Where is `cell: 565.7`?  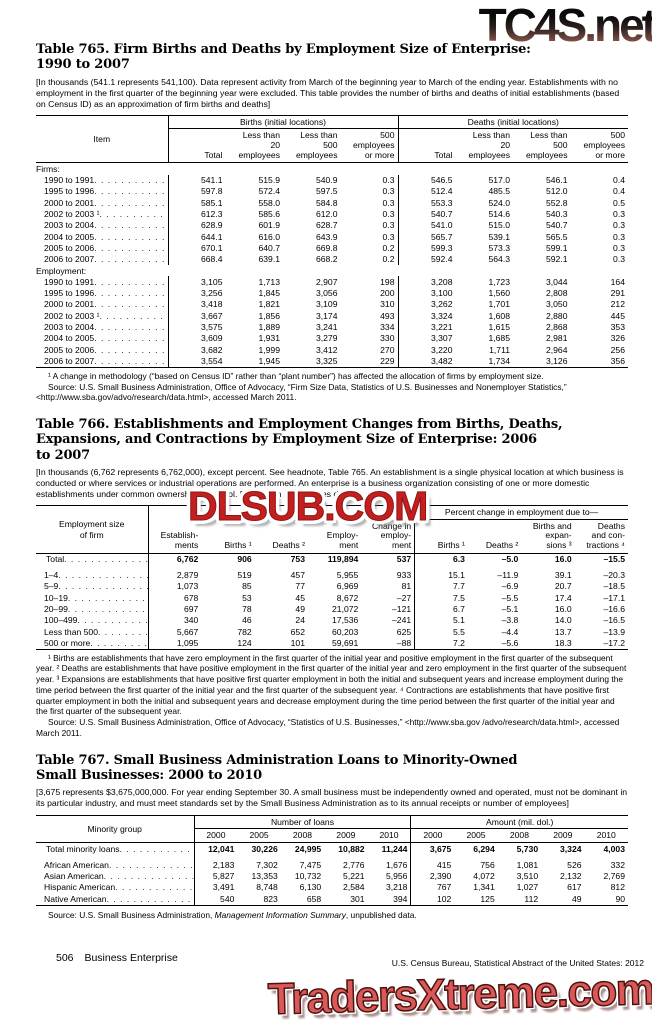
cell: 565.7 is located at coordinates (426, 237).